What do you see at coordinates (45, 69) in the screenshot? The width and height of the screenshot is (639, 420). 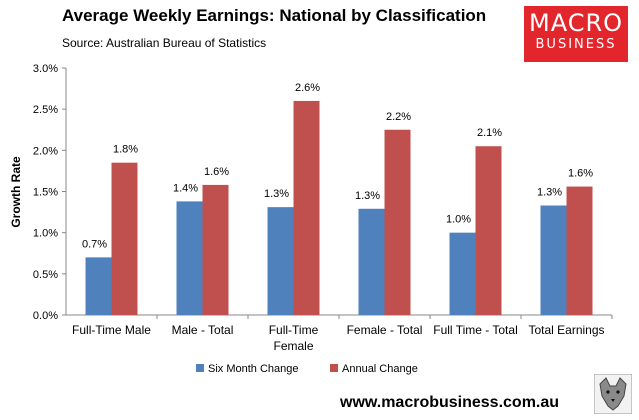 I see `y-tick-label: 3.0%` at bounding box center [45, 69].